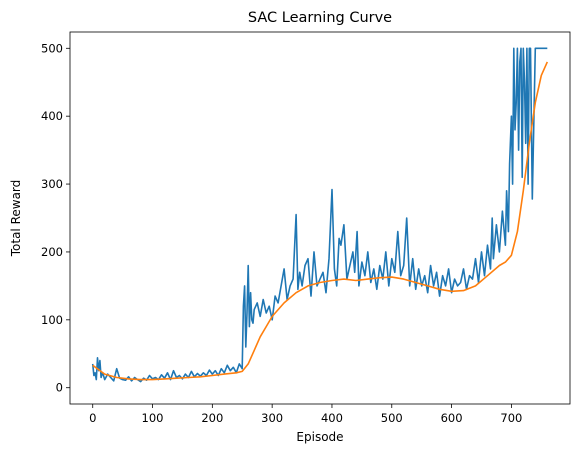  I want to click on y-tick-label: 0, so click(59, 388).